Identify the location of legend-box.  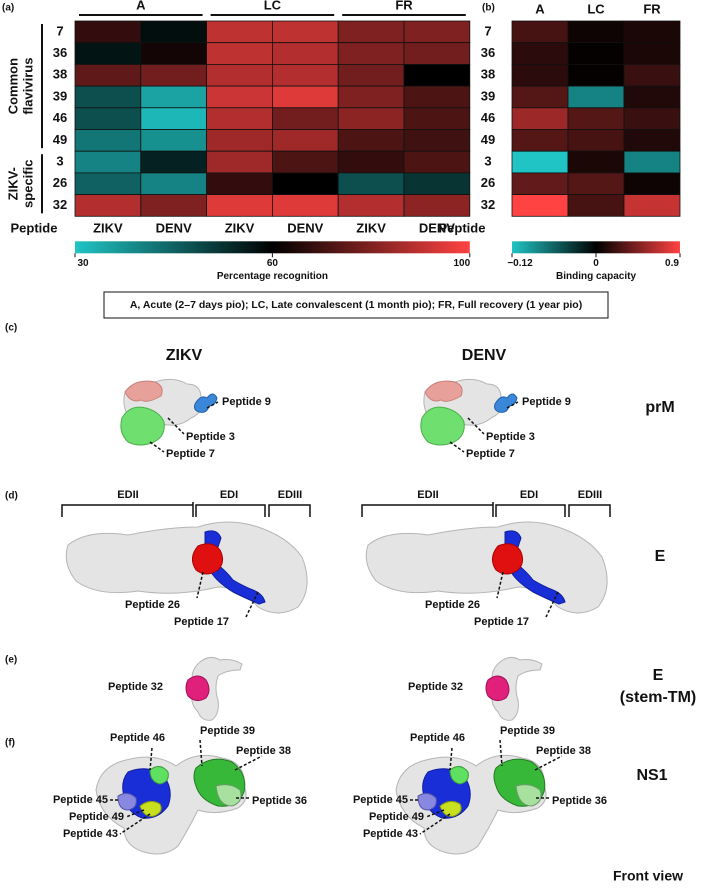
(356, 305).